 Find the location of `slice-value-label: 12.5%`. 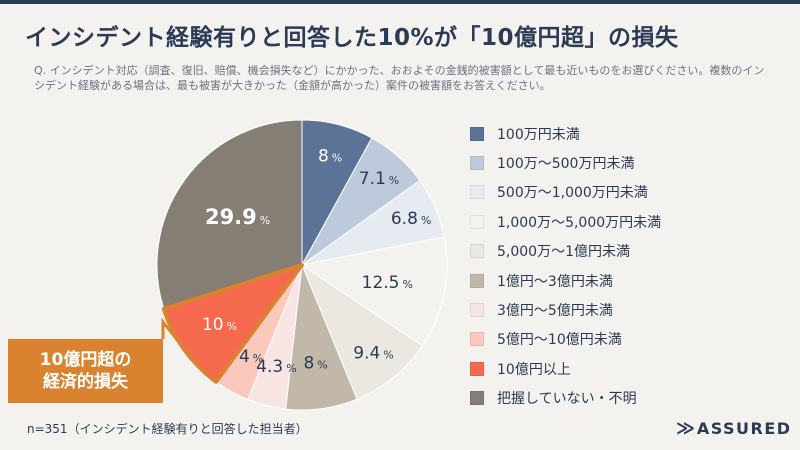

slice-value-label: 12.5% is located at coordinates (387, 283).